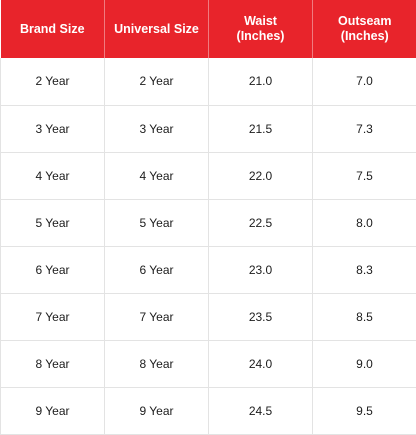  What do you see at coordinates (364, 222) in the screenshot?
I see `cell-outseam: 8.0` at bounding box center [364, 222].